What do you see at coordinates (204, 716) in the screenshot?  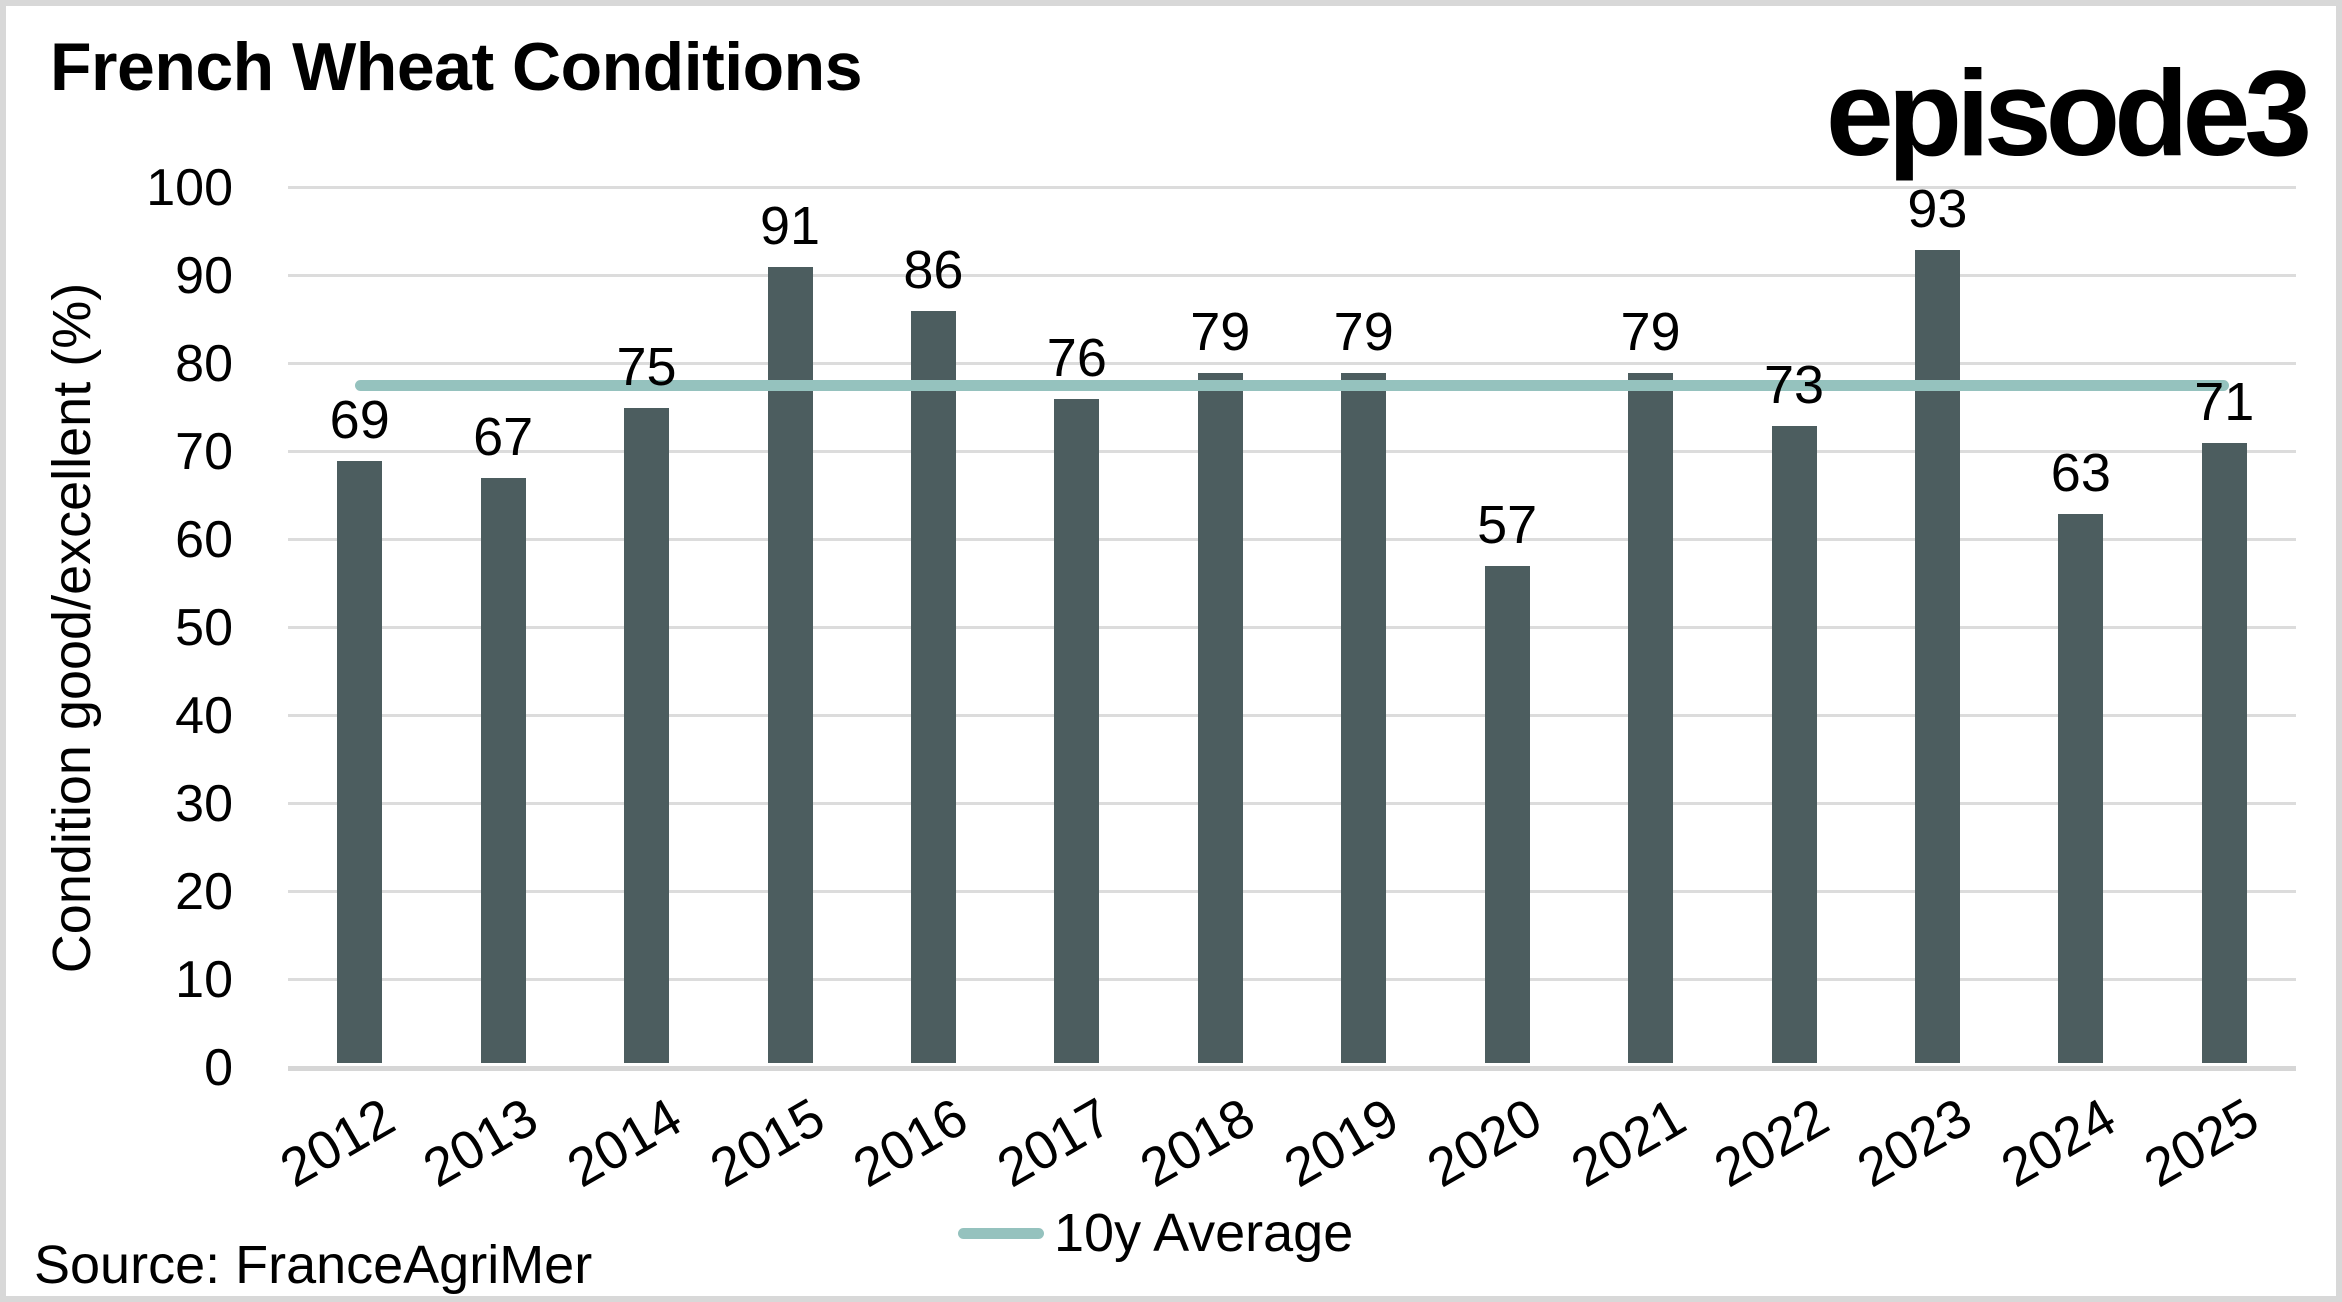 I see `y-tick-label: 40` at bounding box center [204, 716].